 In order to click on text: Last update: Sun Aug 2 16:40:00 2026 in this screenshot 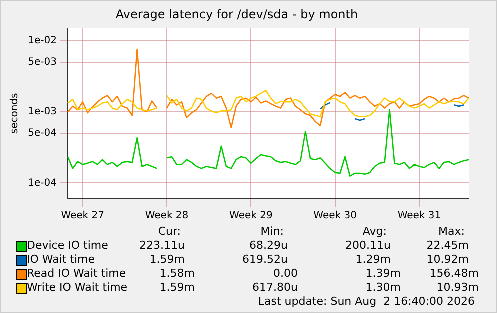, I will do `click(366, 301)`.